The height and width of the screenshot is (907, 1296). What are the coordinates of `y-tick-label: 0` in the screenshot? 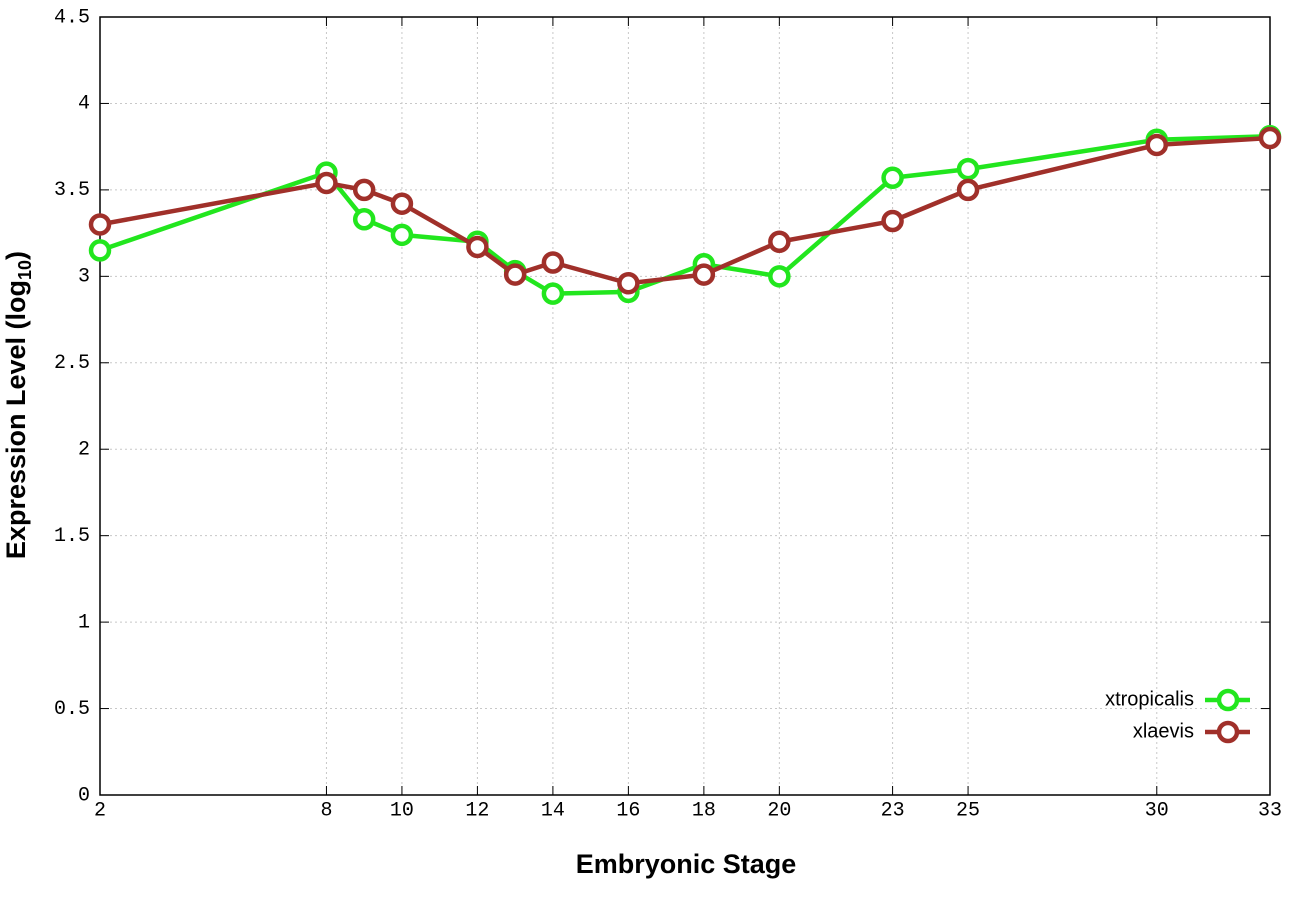 It's located at (84, 795).